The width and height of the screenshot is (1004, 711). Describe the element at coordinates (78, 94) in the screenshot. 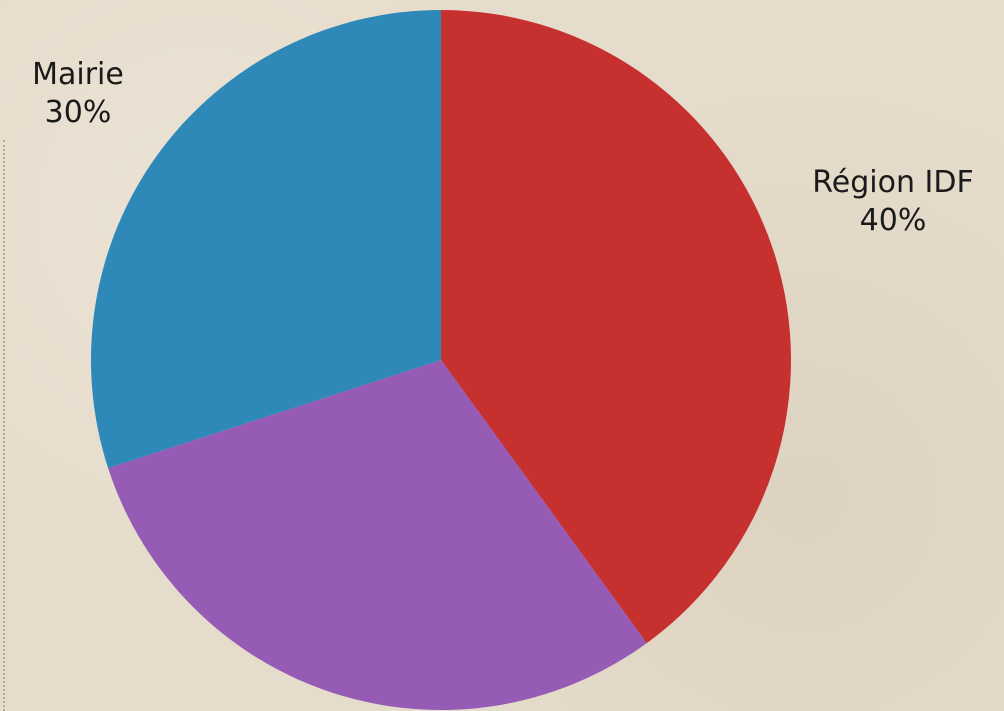

I see `slice-label-mairie: Mairie 30%` at that location.